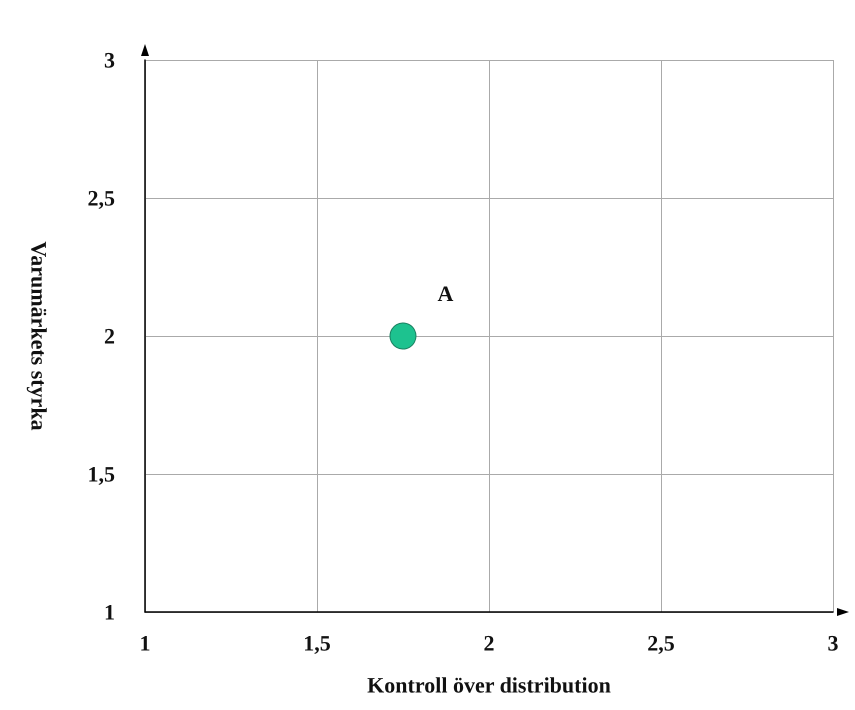 The height and width of the screenshot is (710, 855). I want to click on y-tick-label: 1, so click(109, 612).